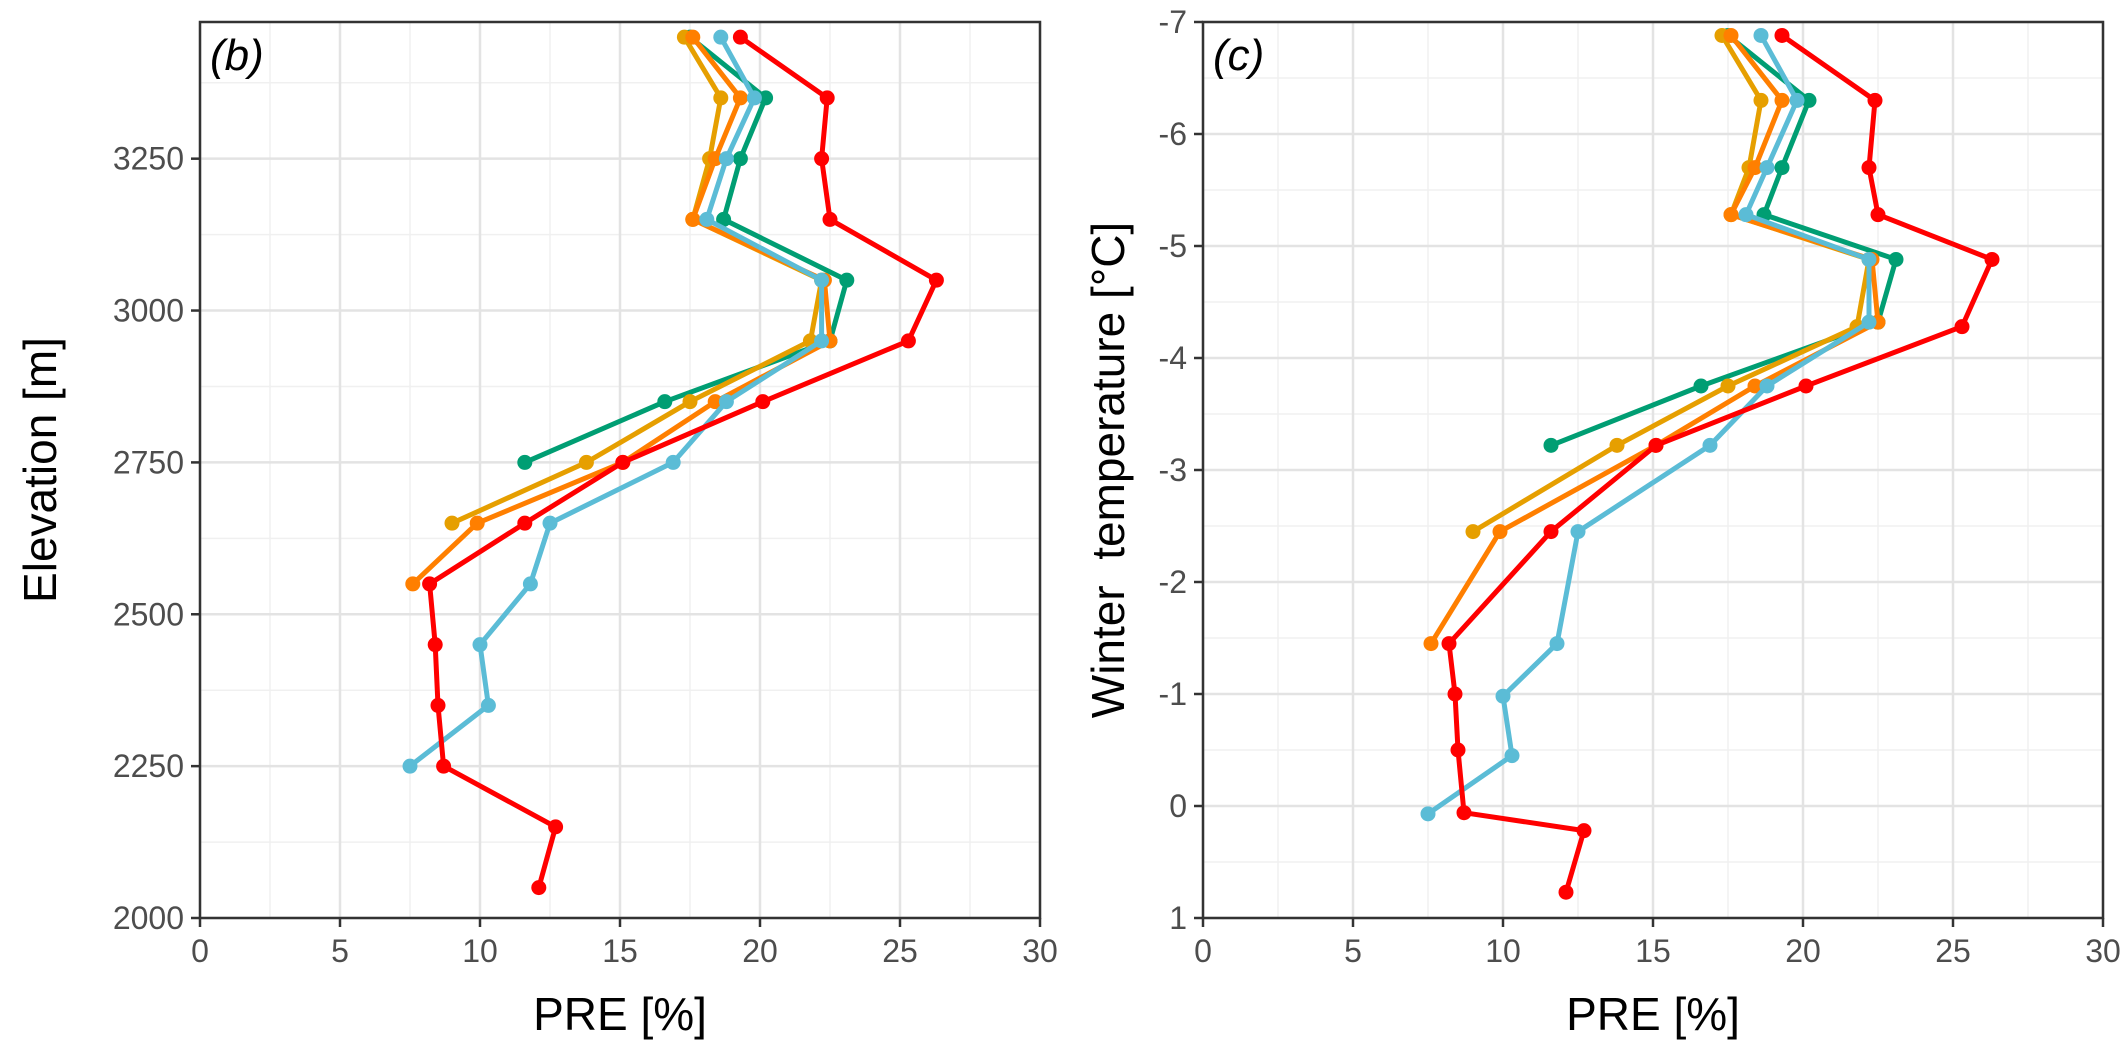 This screenshot has height=1062, width=2125. Describe the element at coordinates (1178, 806) in the screenshot. I see `y-tick-label: 0` at that location.